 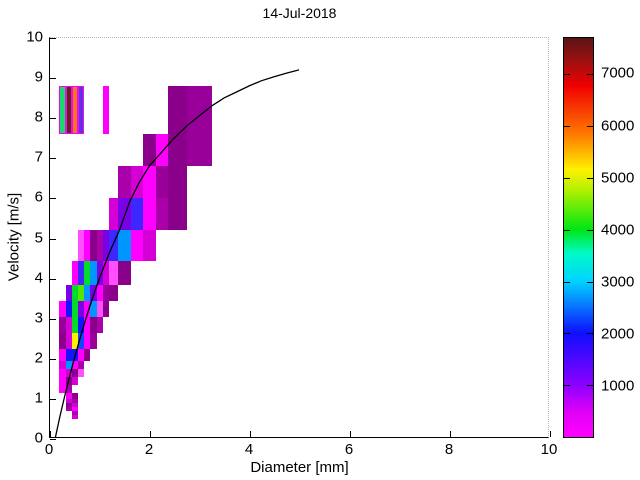 What do you see at coordinates (249, 449) in the screenshot?
I see `x-tick-label: 4` at bounding box center [249, 449].